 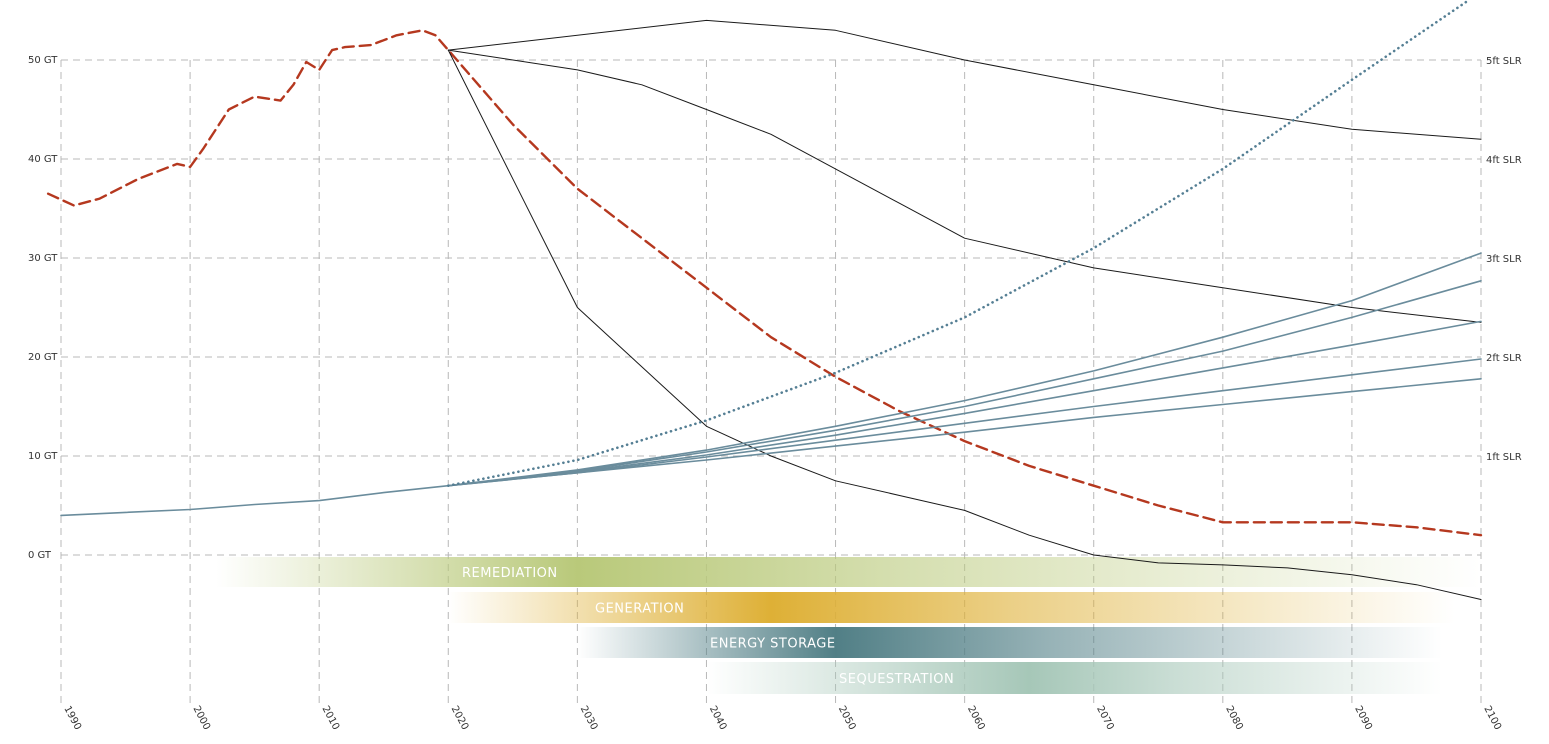 What do you see at coordinates (201, 718) in the screenshot?
I see `x-tick-label: 2000` at bounding box center [201, 718].